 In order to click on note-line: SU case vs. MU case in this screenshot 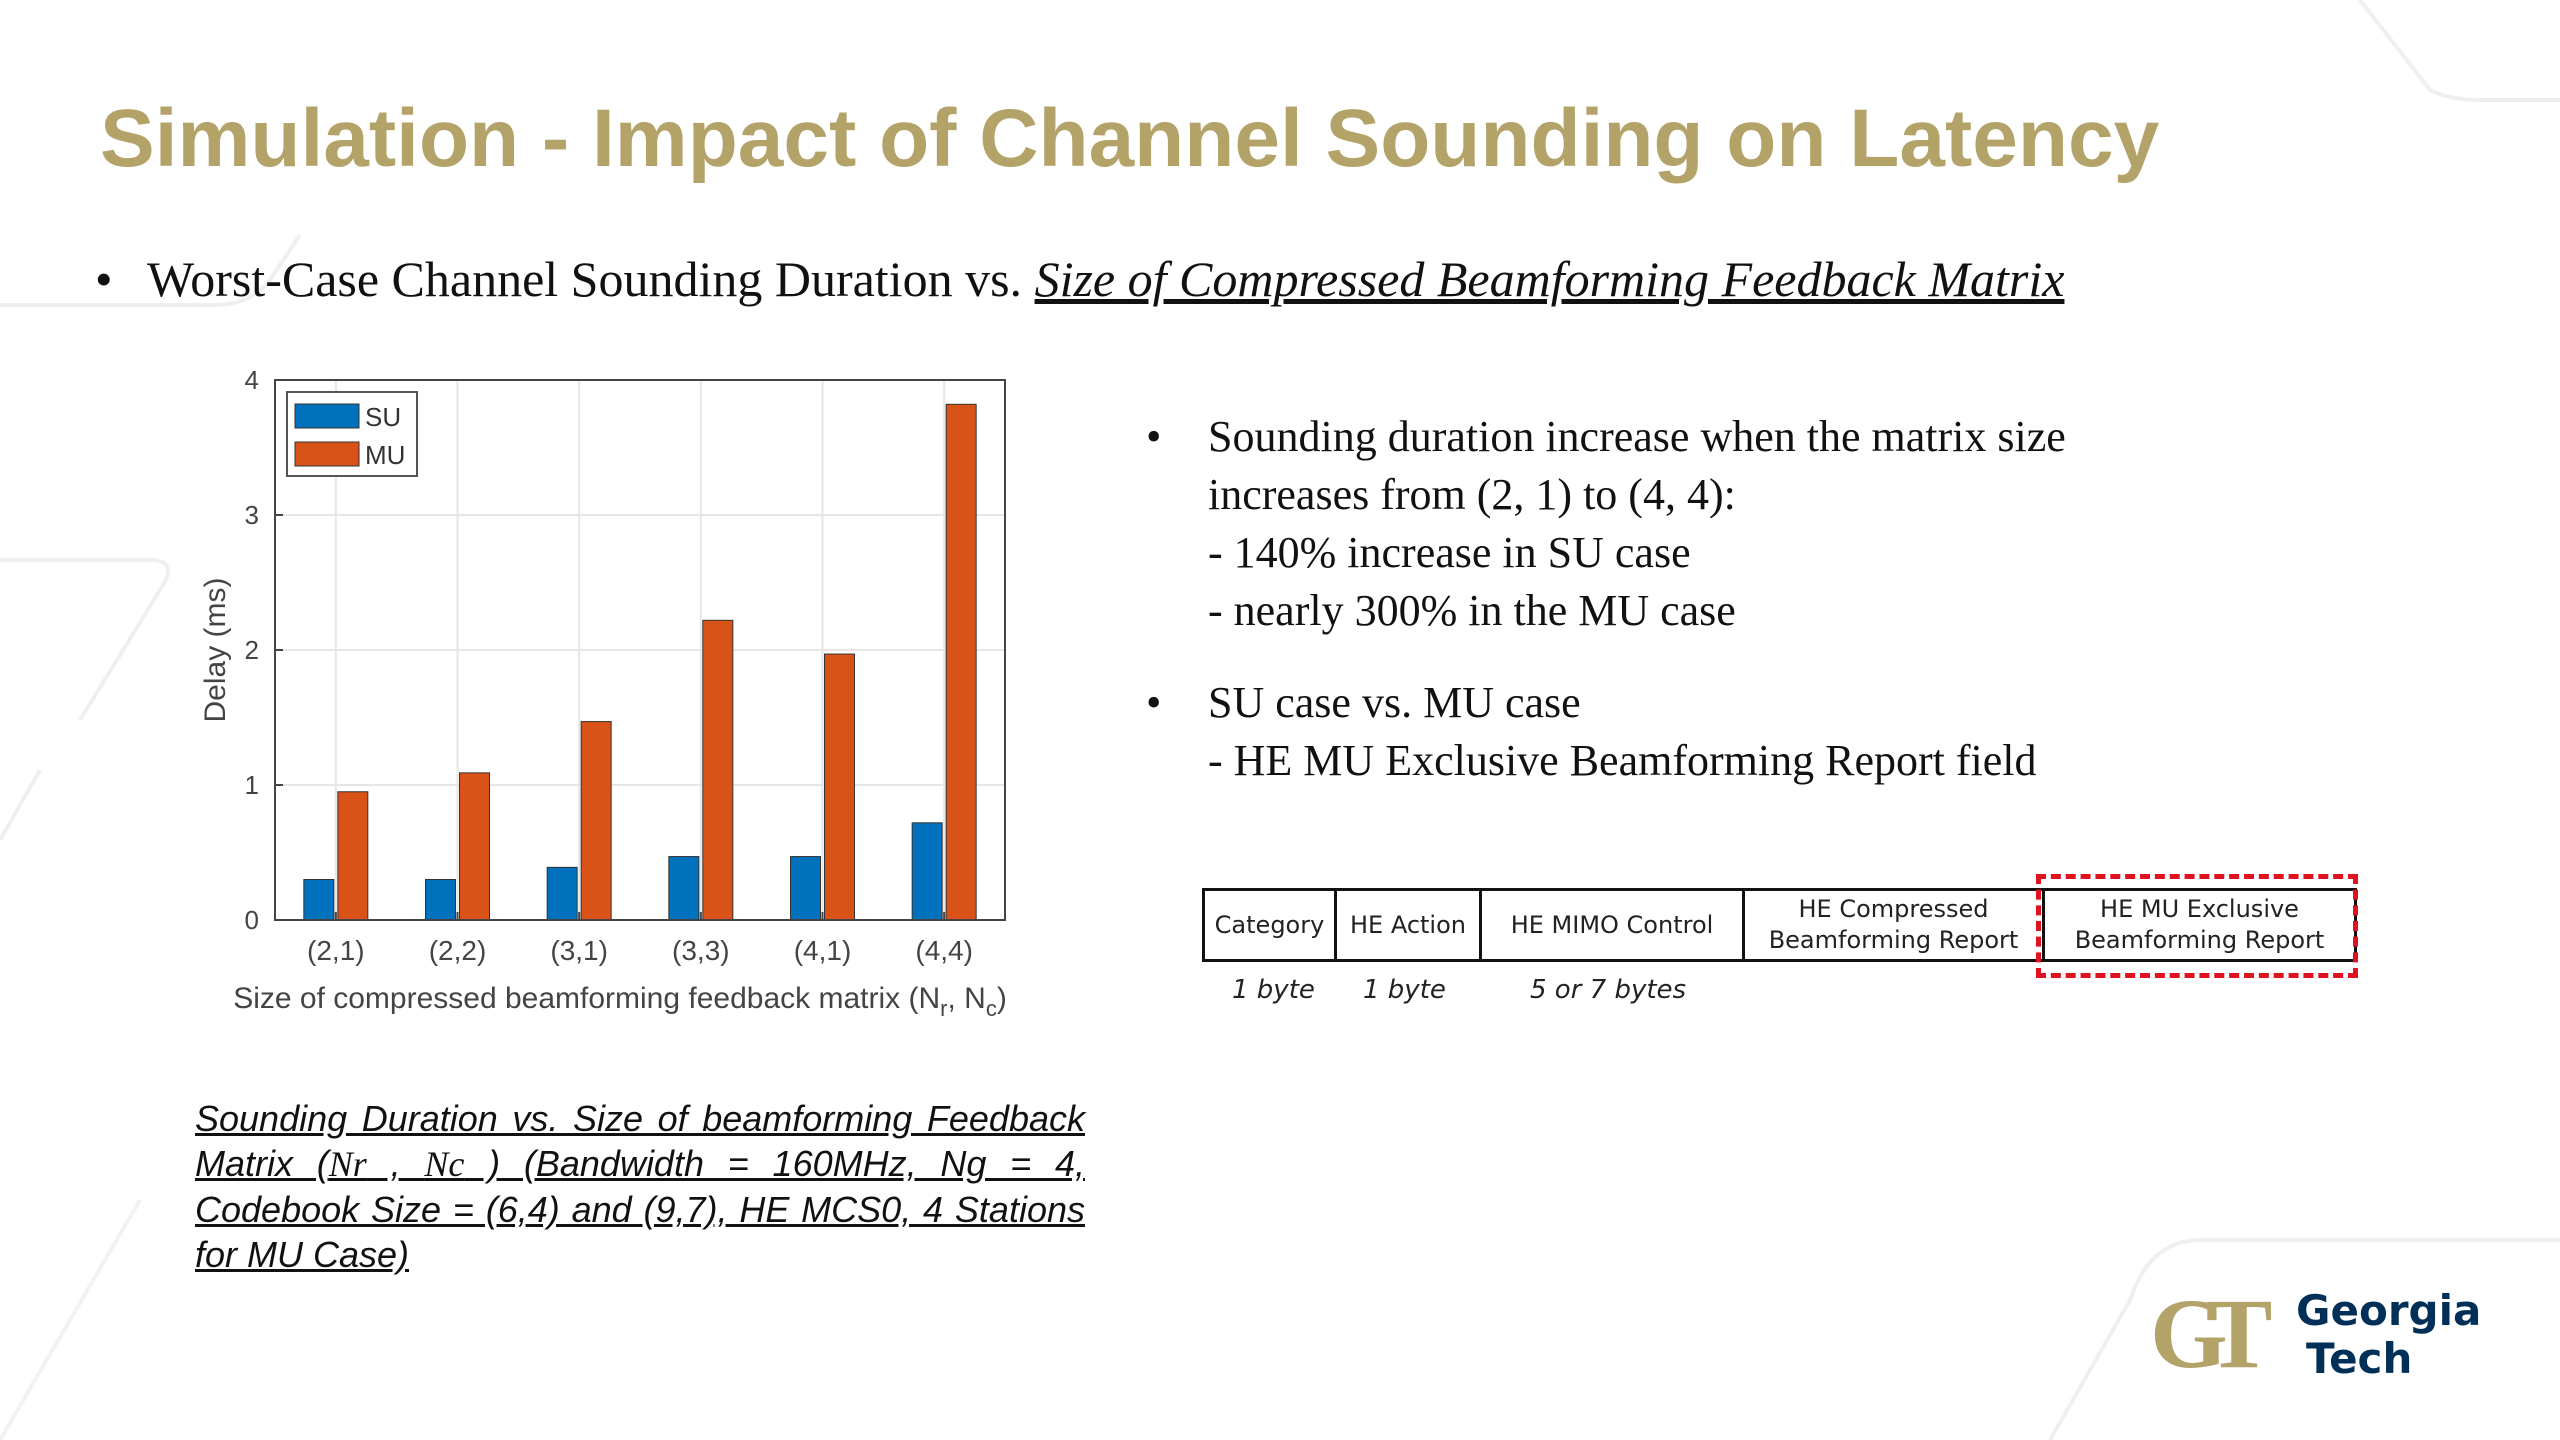, I will do `click(1394, 702)`.